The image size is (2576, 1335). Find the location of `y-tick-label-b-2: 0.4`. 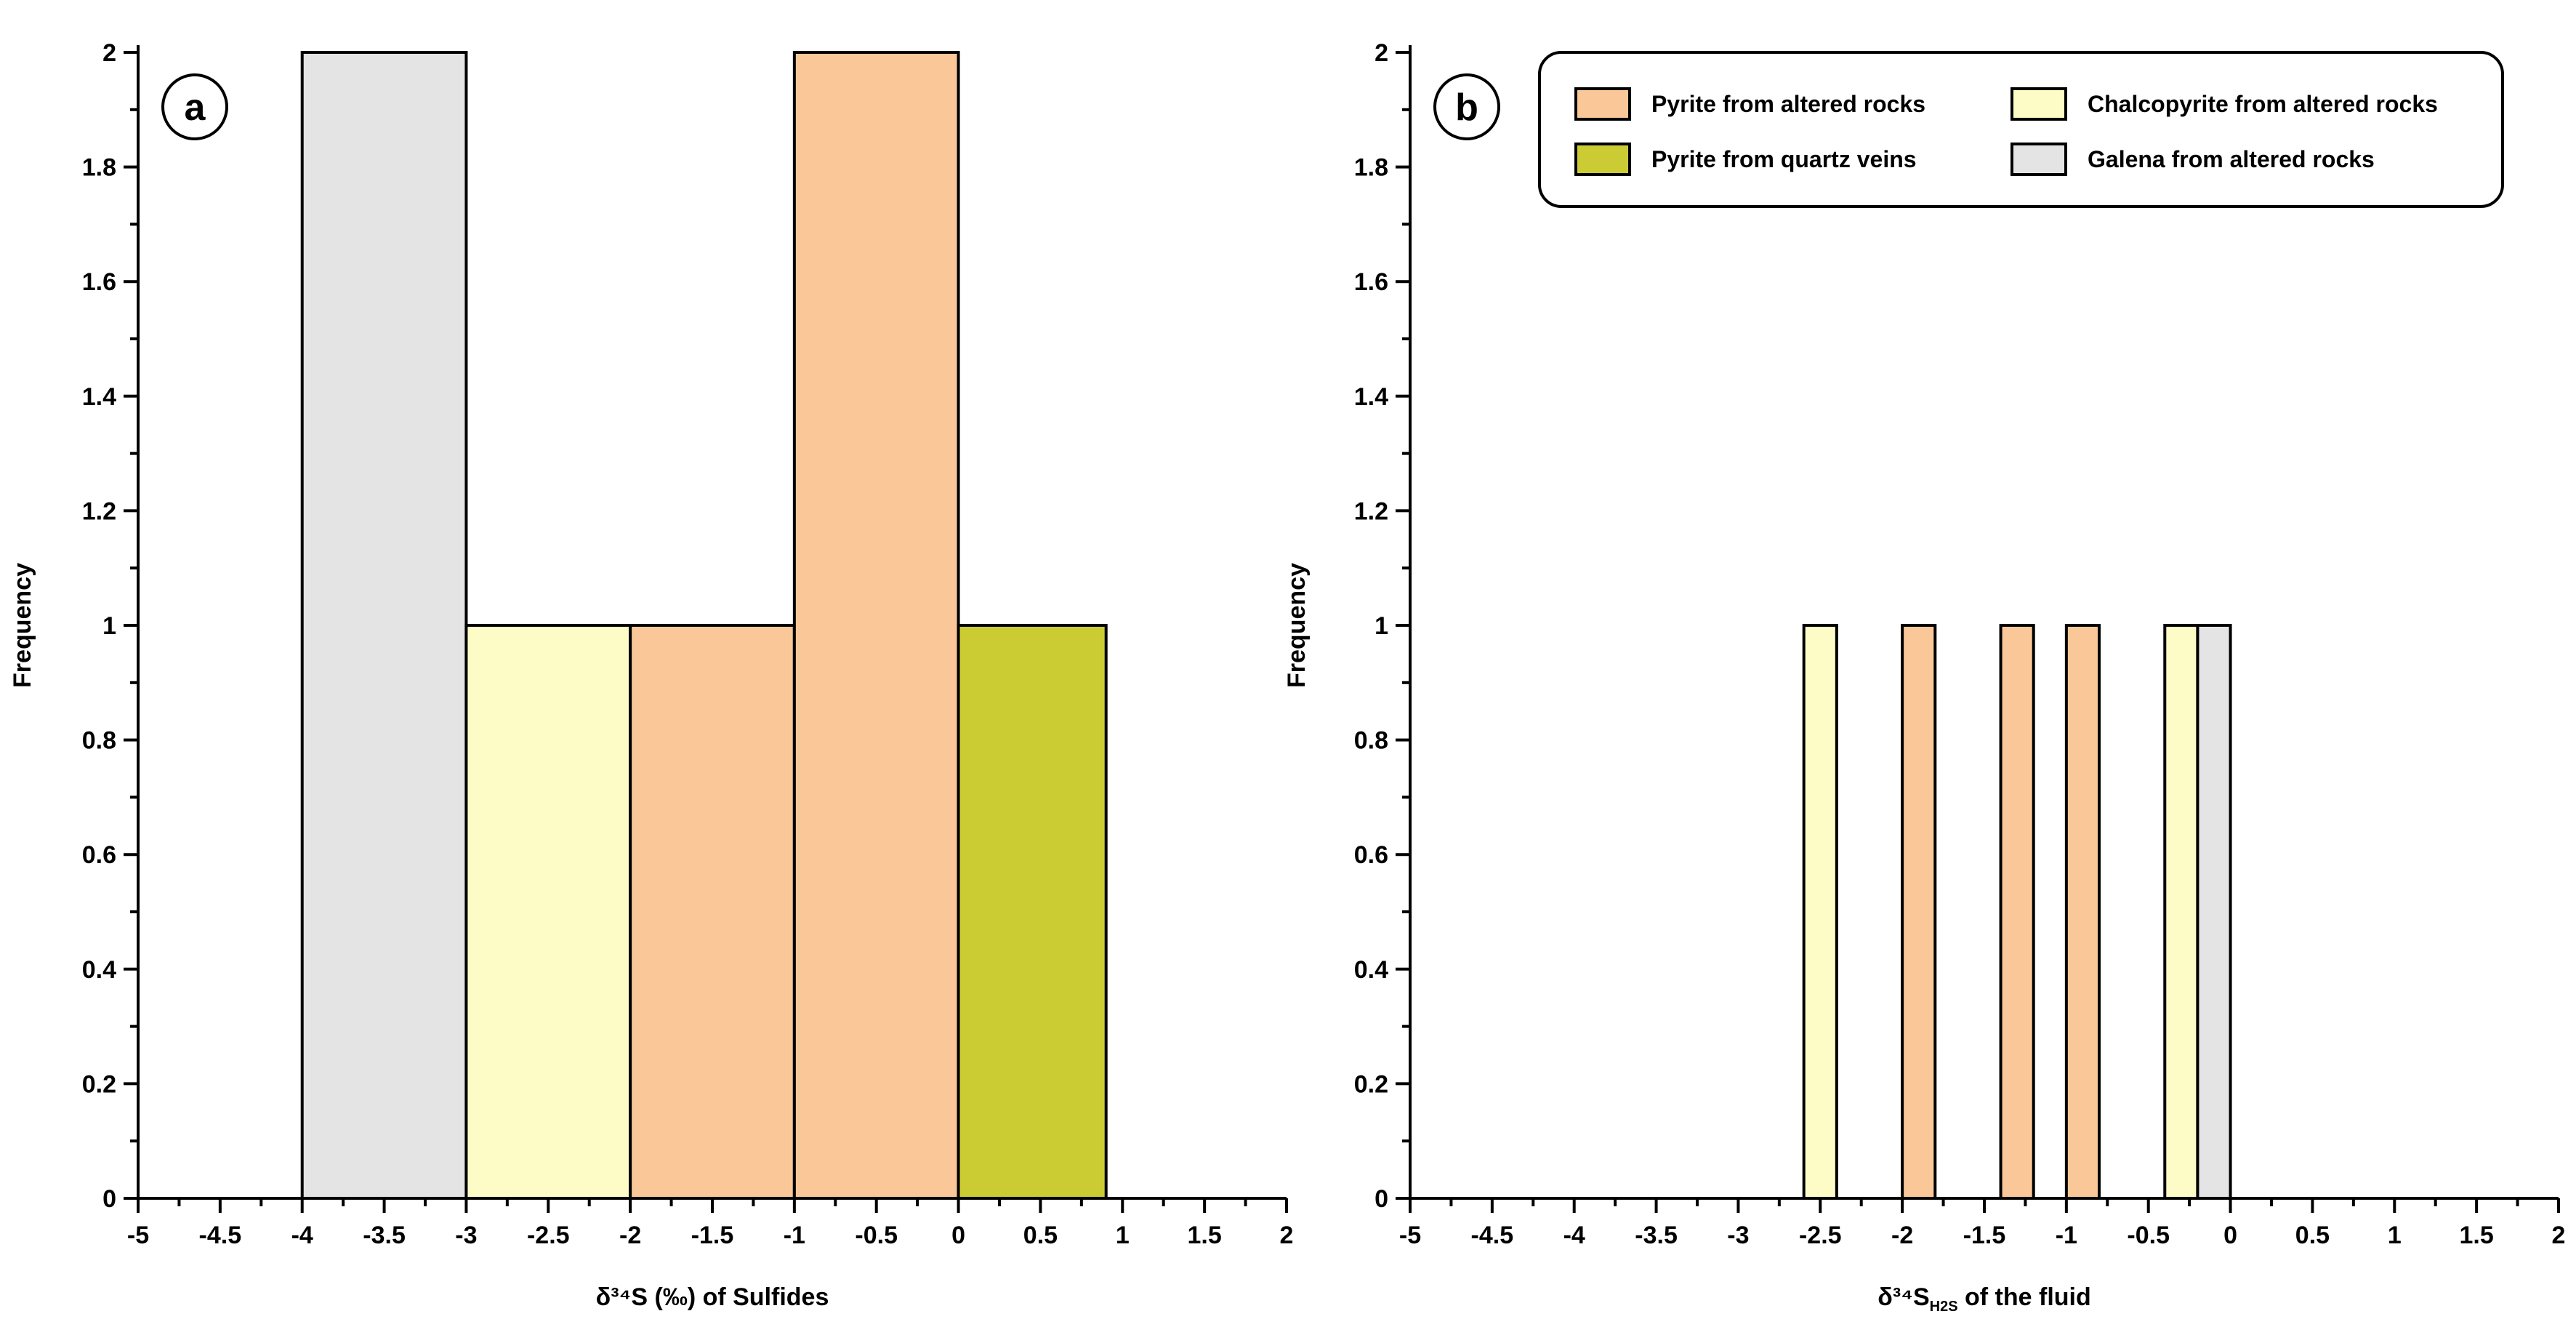

y-tick-label-b-2: 0.4 is located at coordinates (1371, 970).